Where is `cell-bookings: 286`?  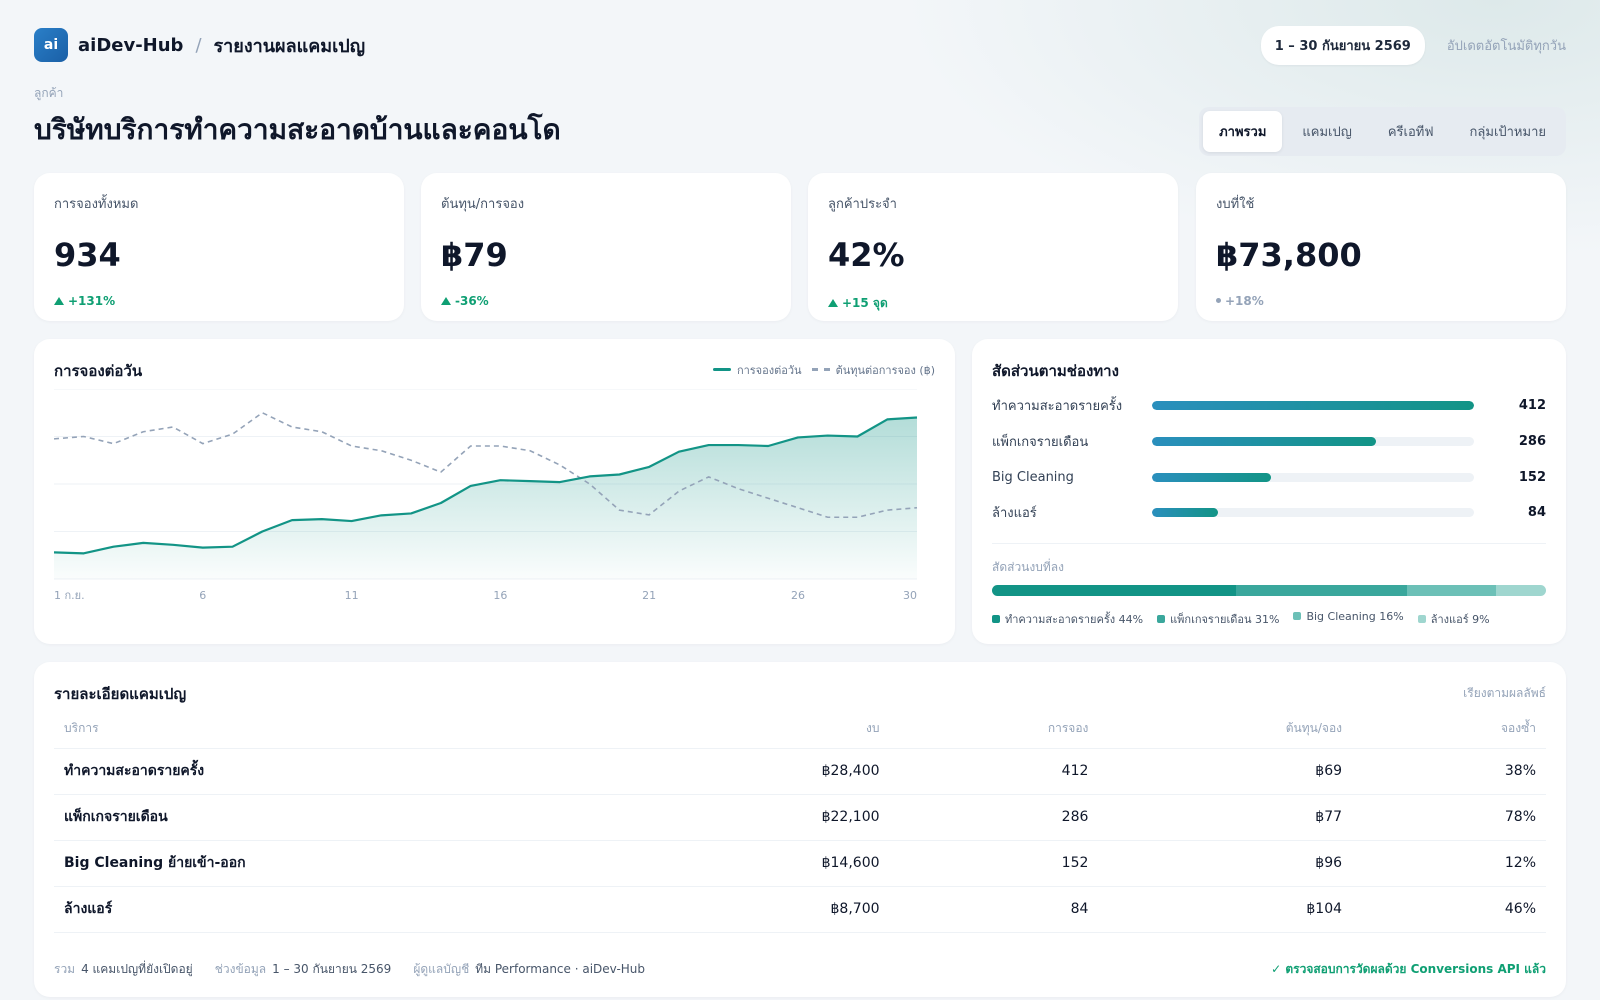
cell-bookings: 286 is located at coordinates (994, 817).